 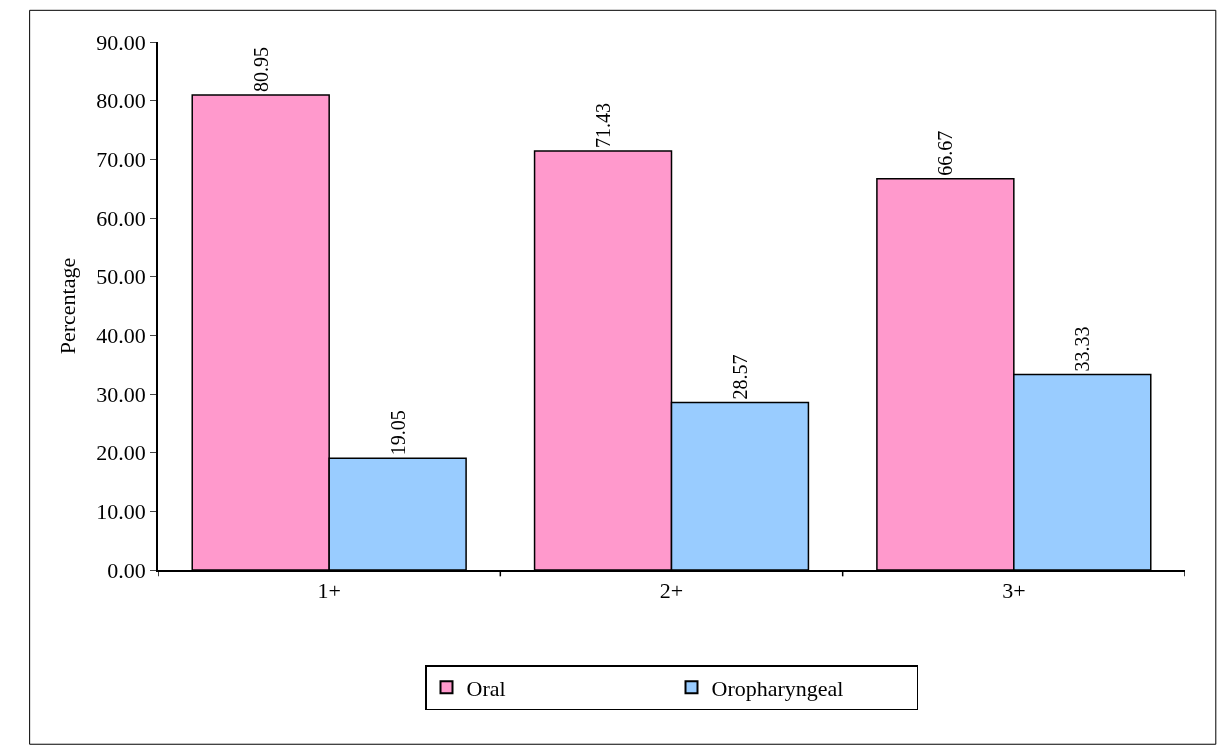 I want to click on y-tick-label: 50.00, so click(x=121, y=277).